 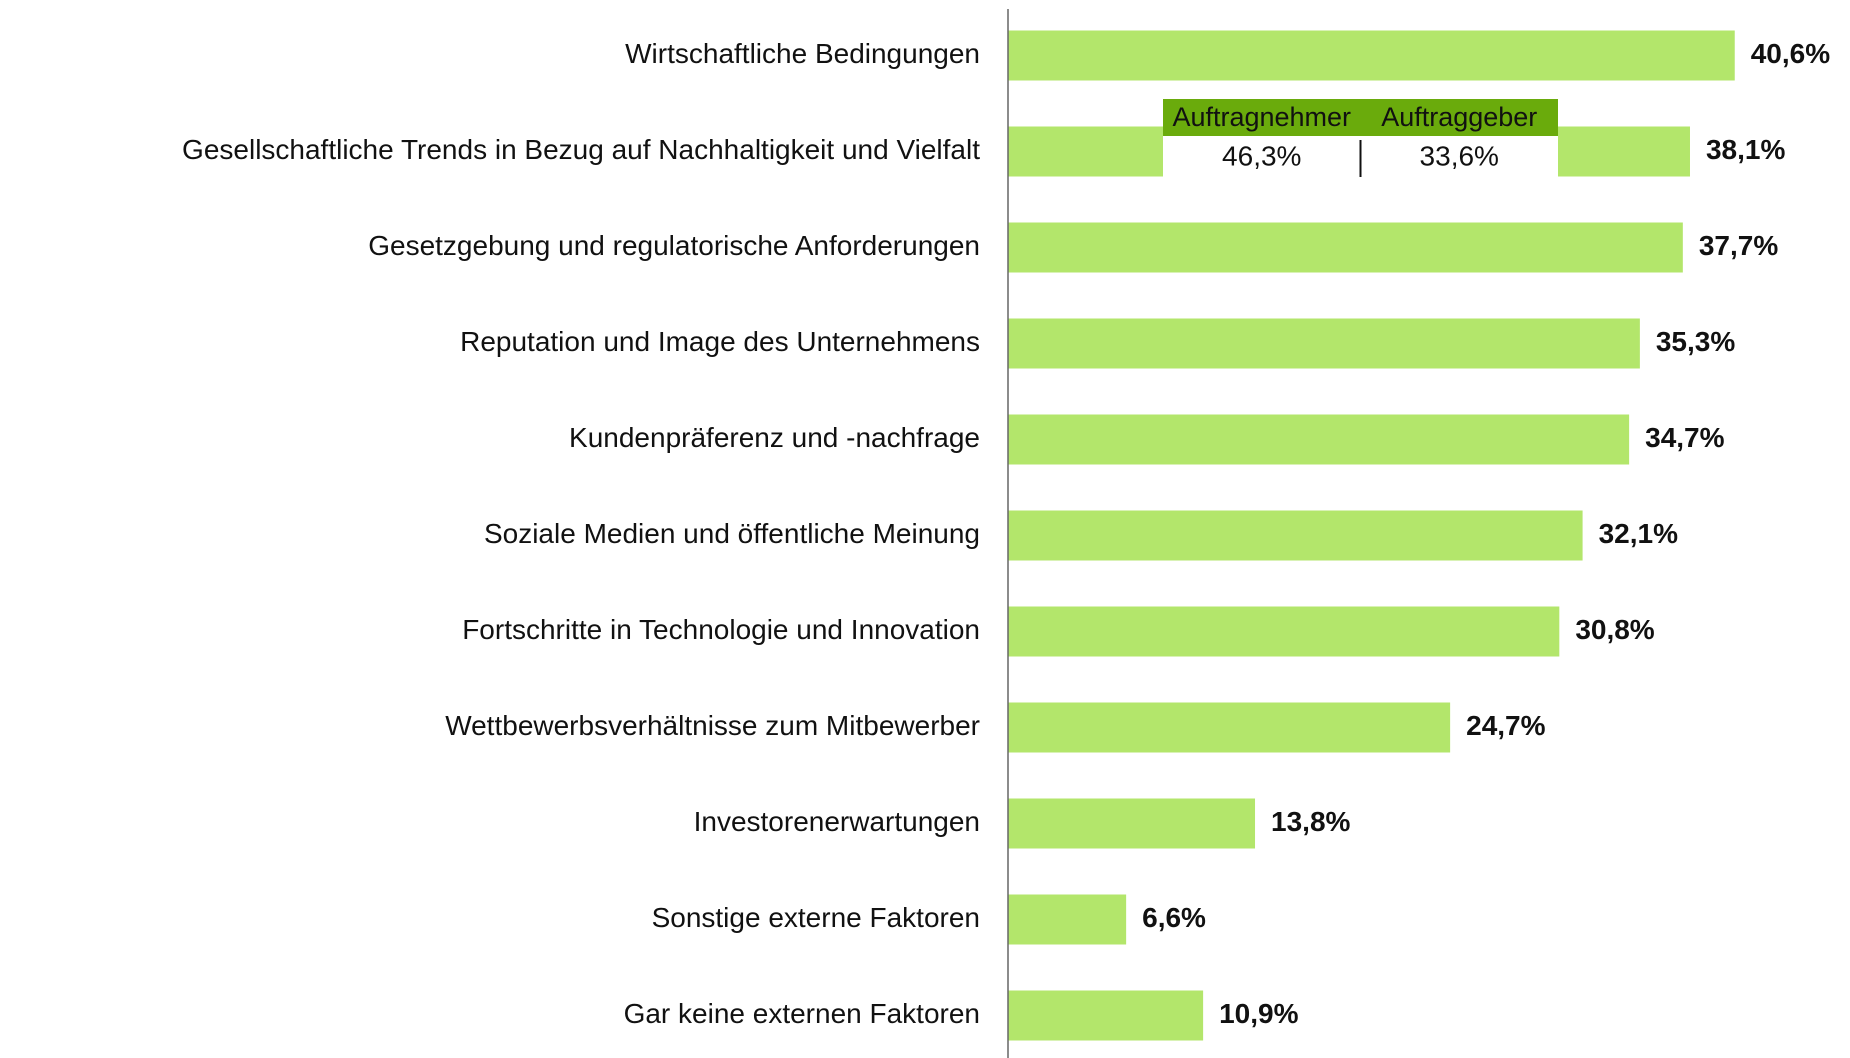 What do you see at coordinates (816, 917) in the screenshot?
I see `category-label: Sonstige externe Faktoren` at bounding box center [816, 917].